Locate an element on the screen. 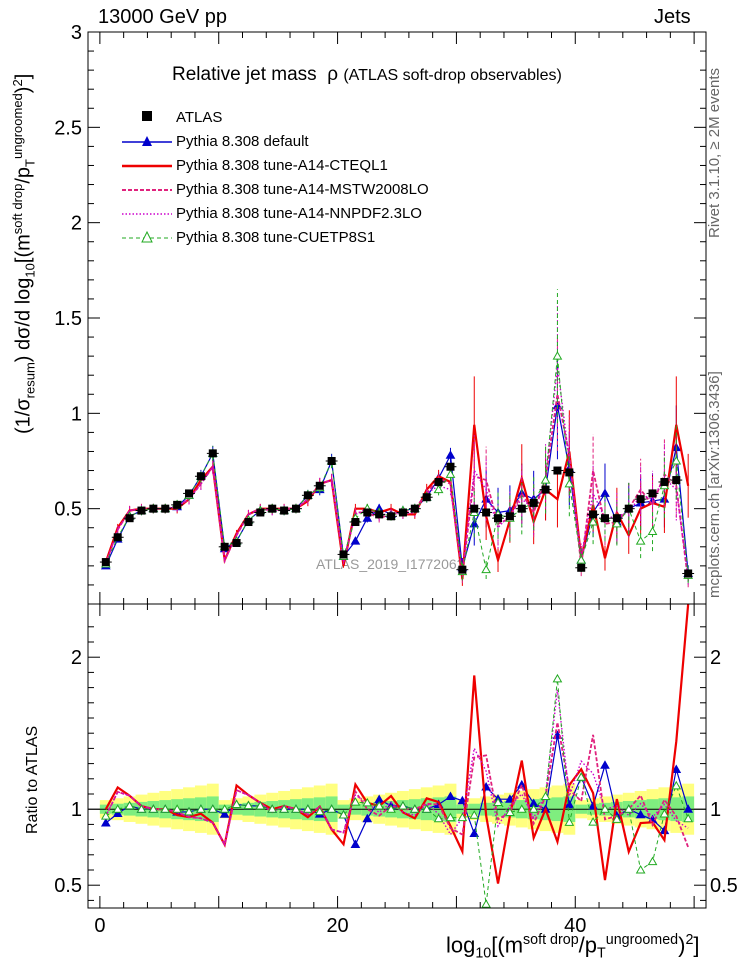 The image size is (746, 972). x-axis-label: log10[(msoft drop/pTungroomed)2] is located at coordinates (573, 947).